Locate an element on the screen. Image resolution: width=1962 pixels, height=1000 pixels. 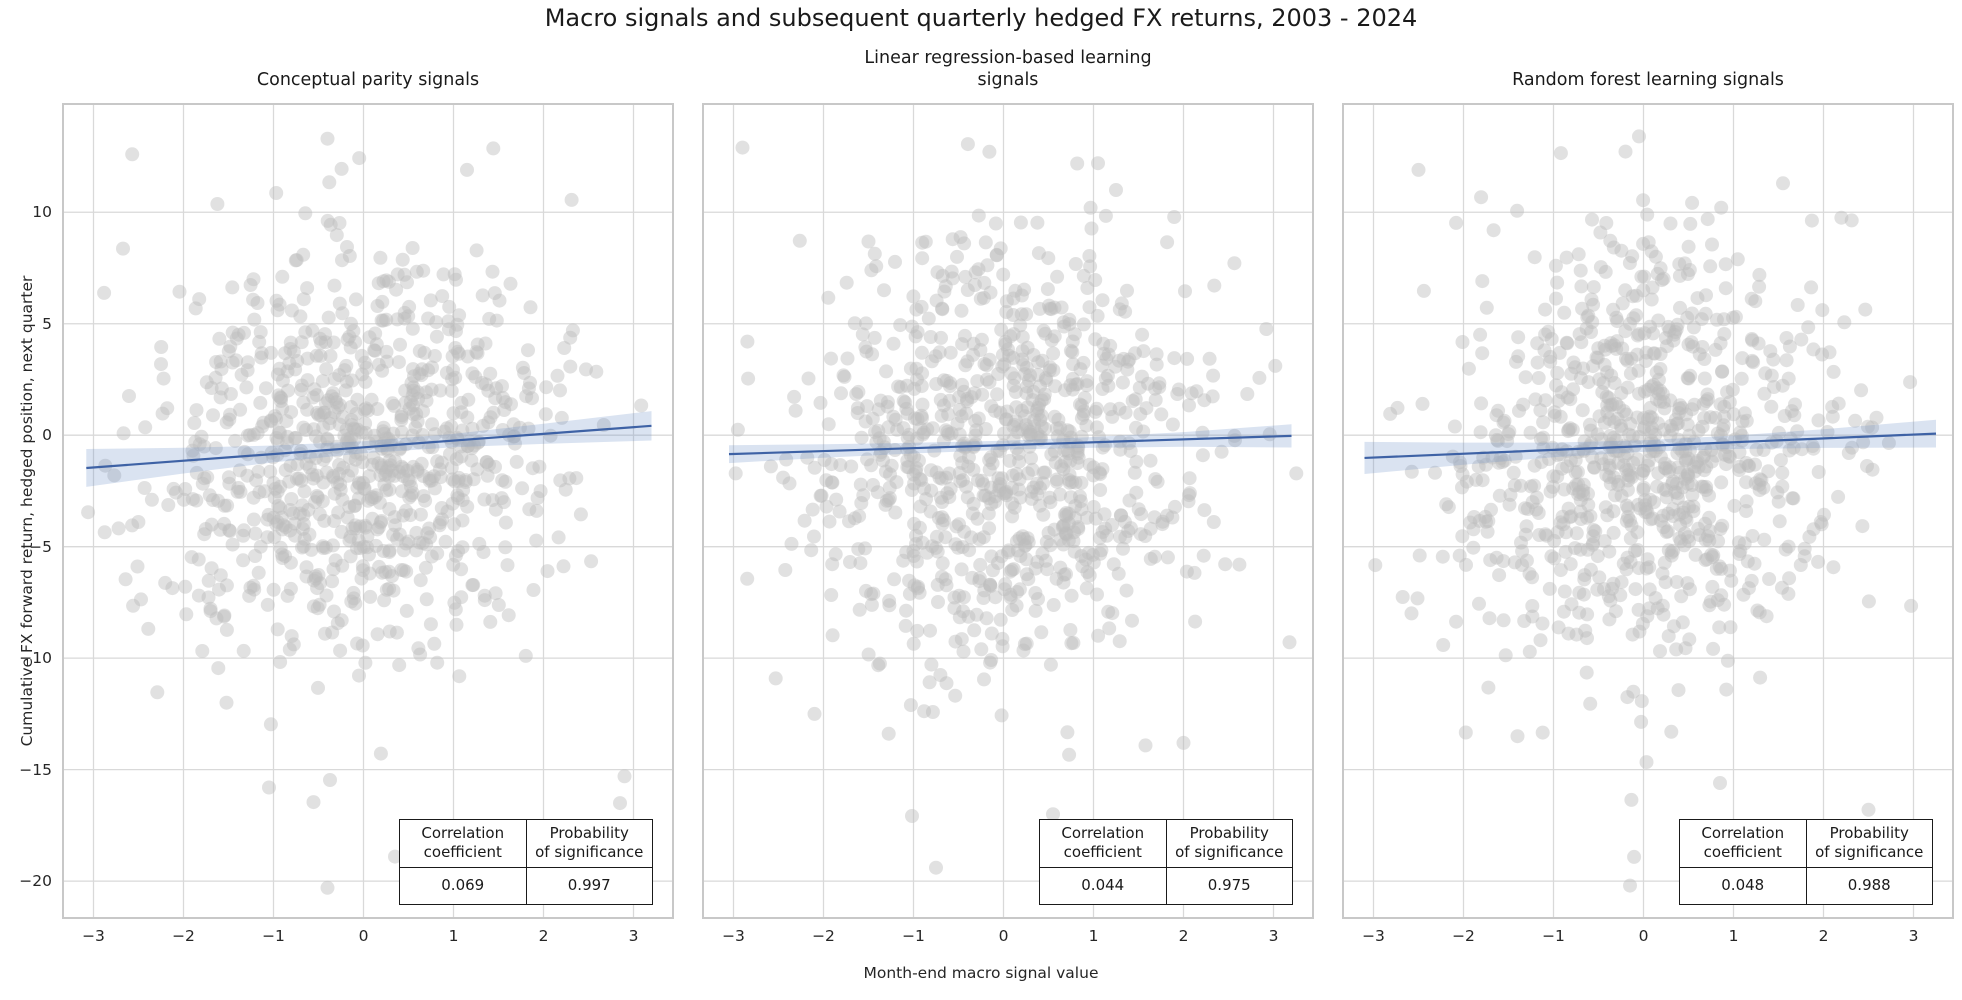
correlation-value: 0.048 is located at coordinates (1743, 886).